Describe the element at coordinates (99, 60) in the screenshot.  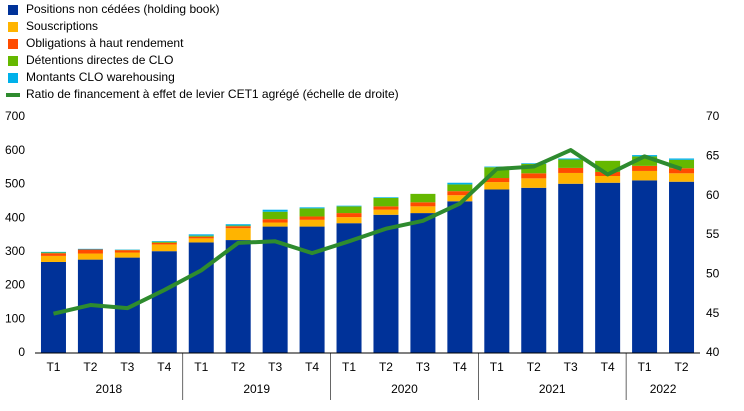
I see `legend-label: Détentions directes de CLO` at that location.